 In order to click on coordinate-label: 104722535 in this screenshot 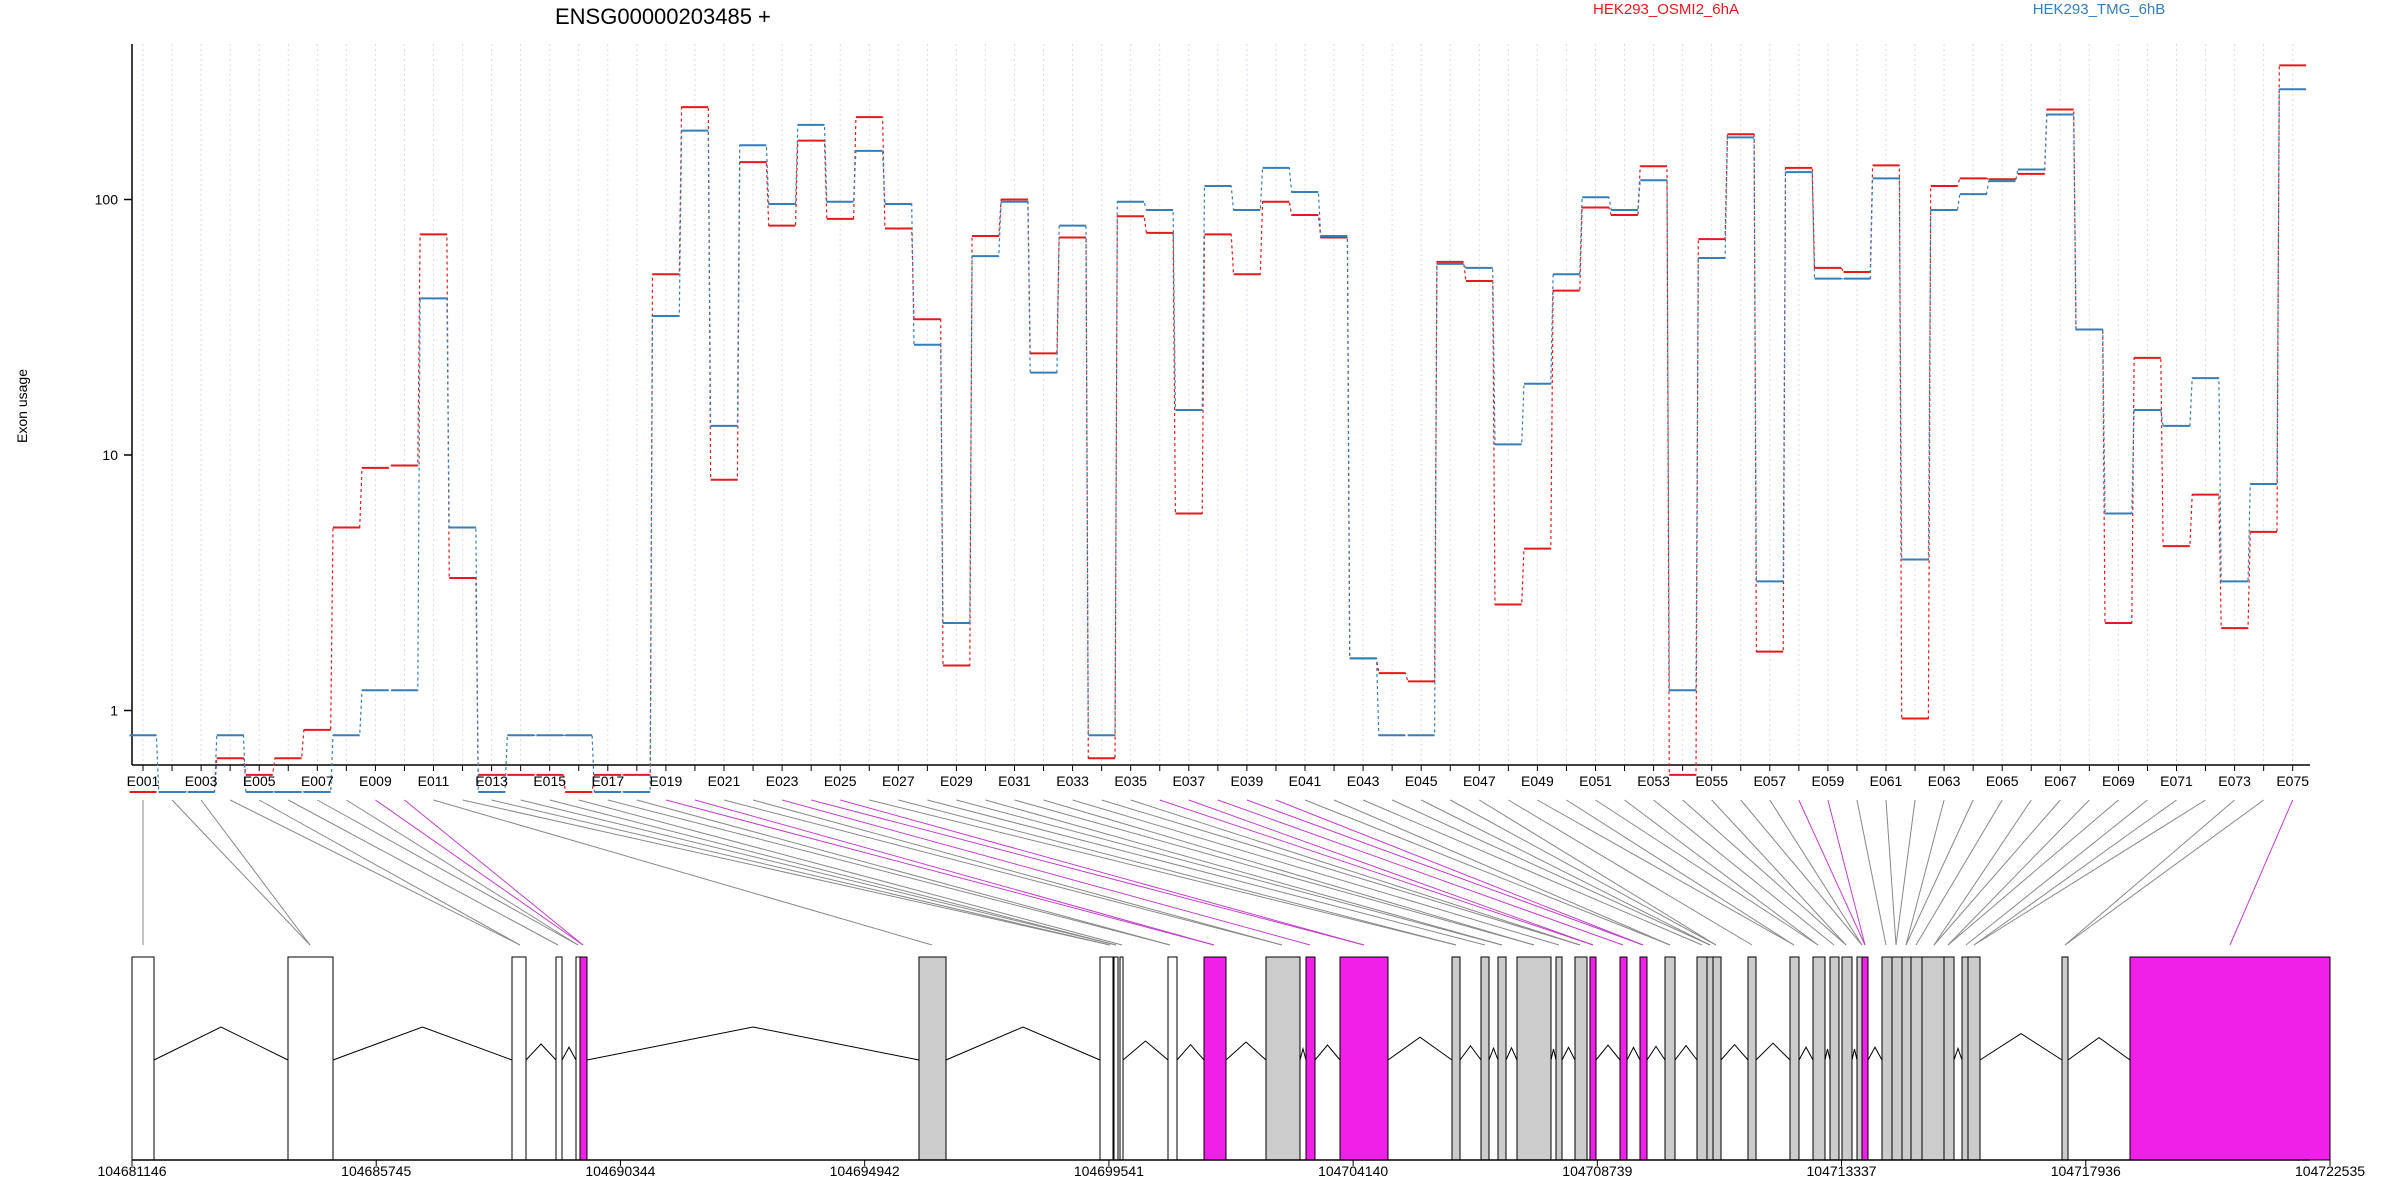, I will do `click(2330, 1171)`.